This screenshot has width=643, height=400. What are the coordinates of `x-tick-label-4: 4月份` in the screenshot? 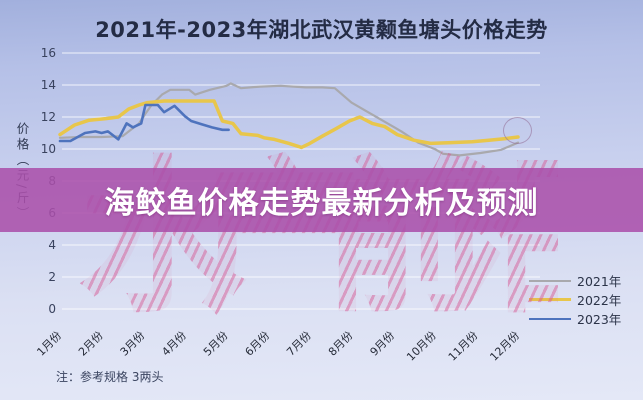 It's located at (174, 344).